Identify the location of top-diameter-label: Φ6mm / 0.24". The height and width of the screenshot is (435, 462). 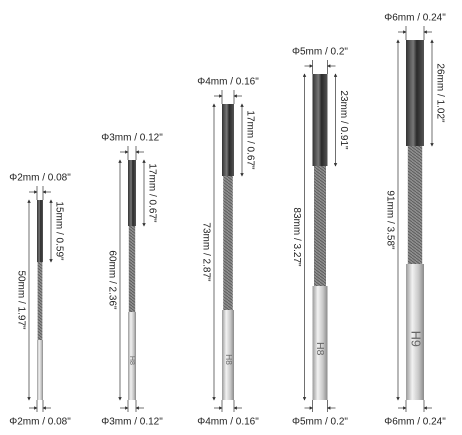
(415, 18).